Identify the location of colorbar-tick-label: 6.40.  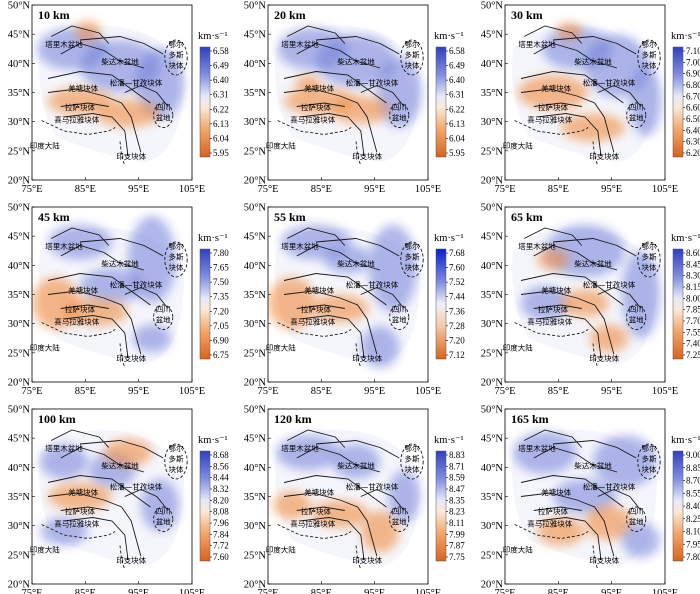
(221, 80).